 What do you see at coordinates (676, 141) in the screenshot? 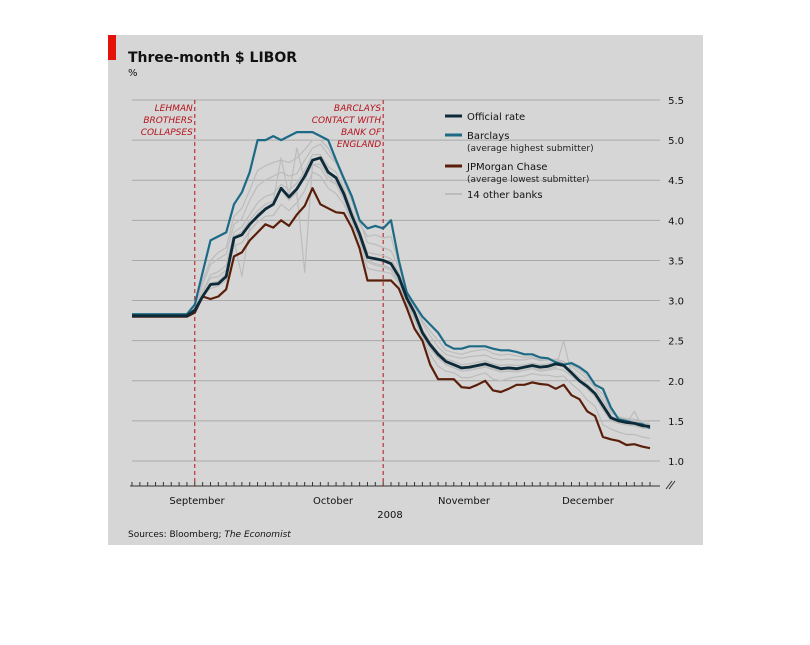
I see `y-tick-label: 5.0` at bounding box center [676, 141].